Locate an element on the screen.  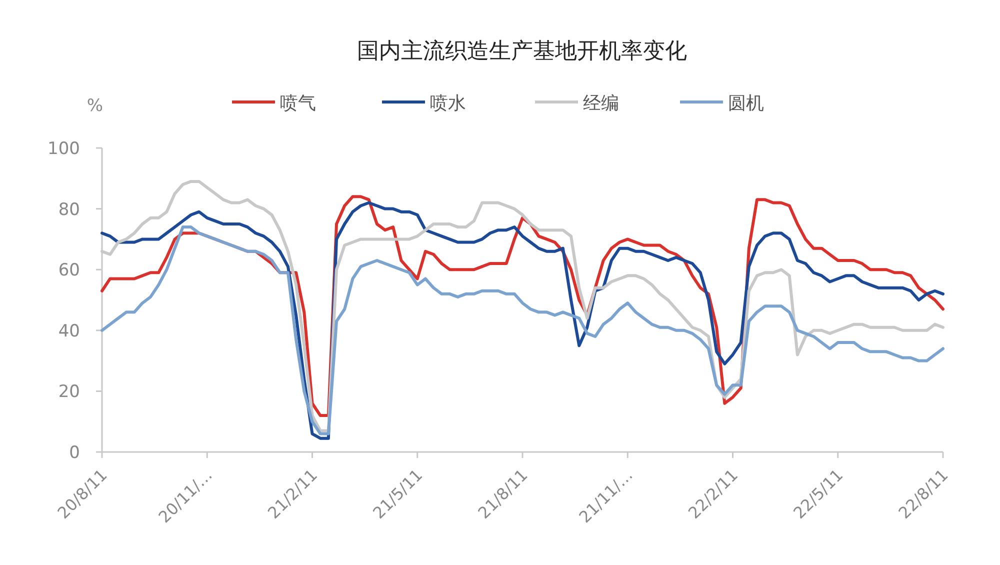
y-tick-label: 0 is located at coordinates (74, 453).